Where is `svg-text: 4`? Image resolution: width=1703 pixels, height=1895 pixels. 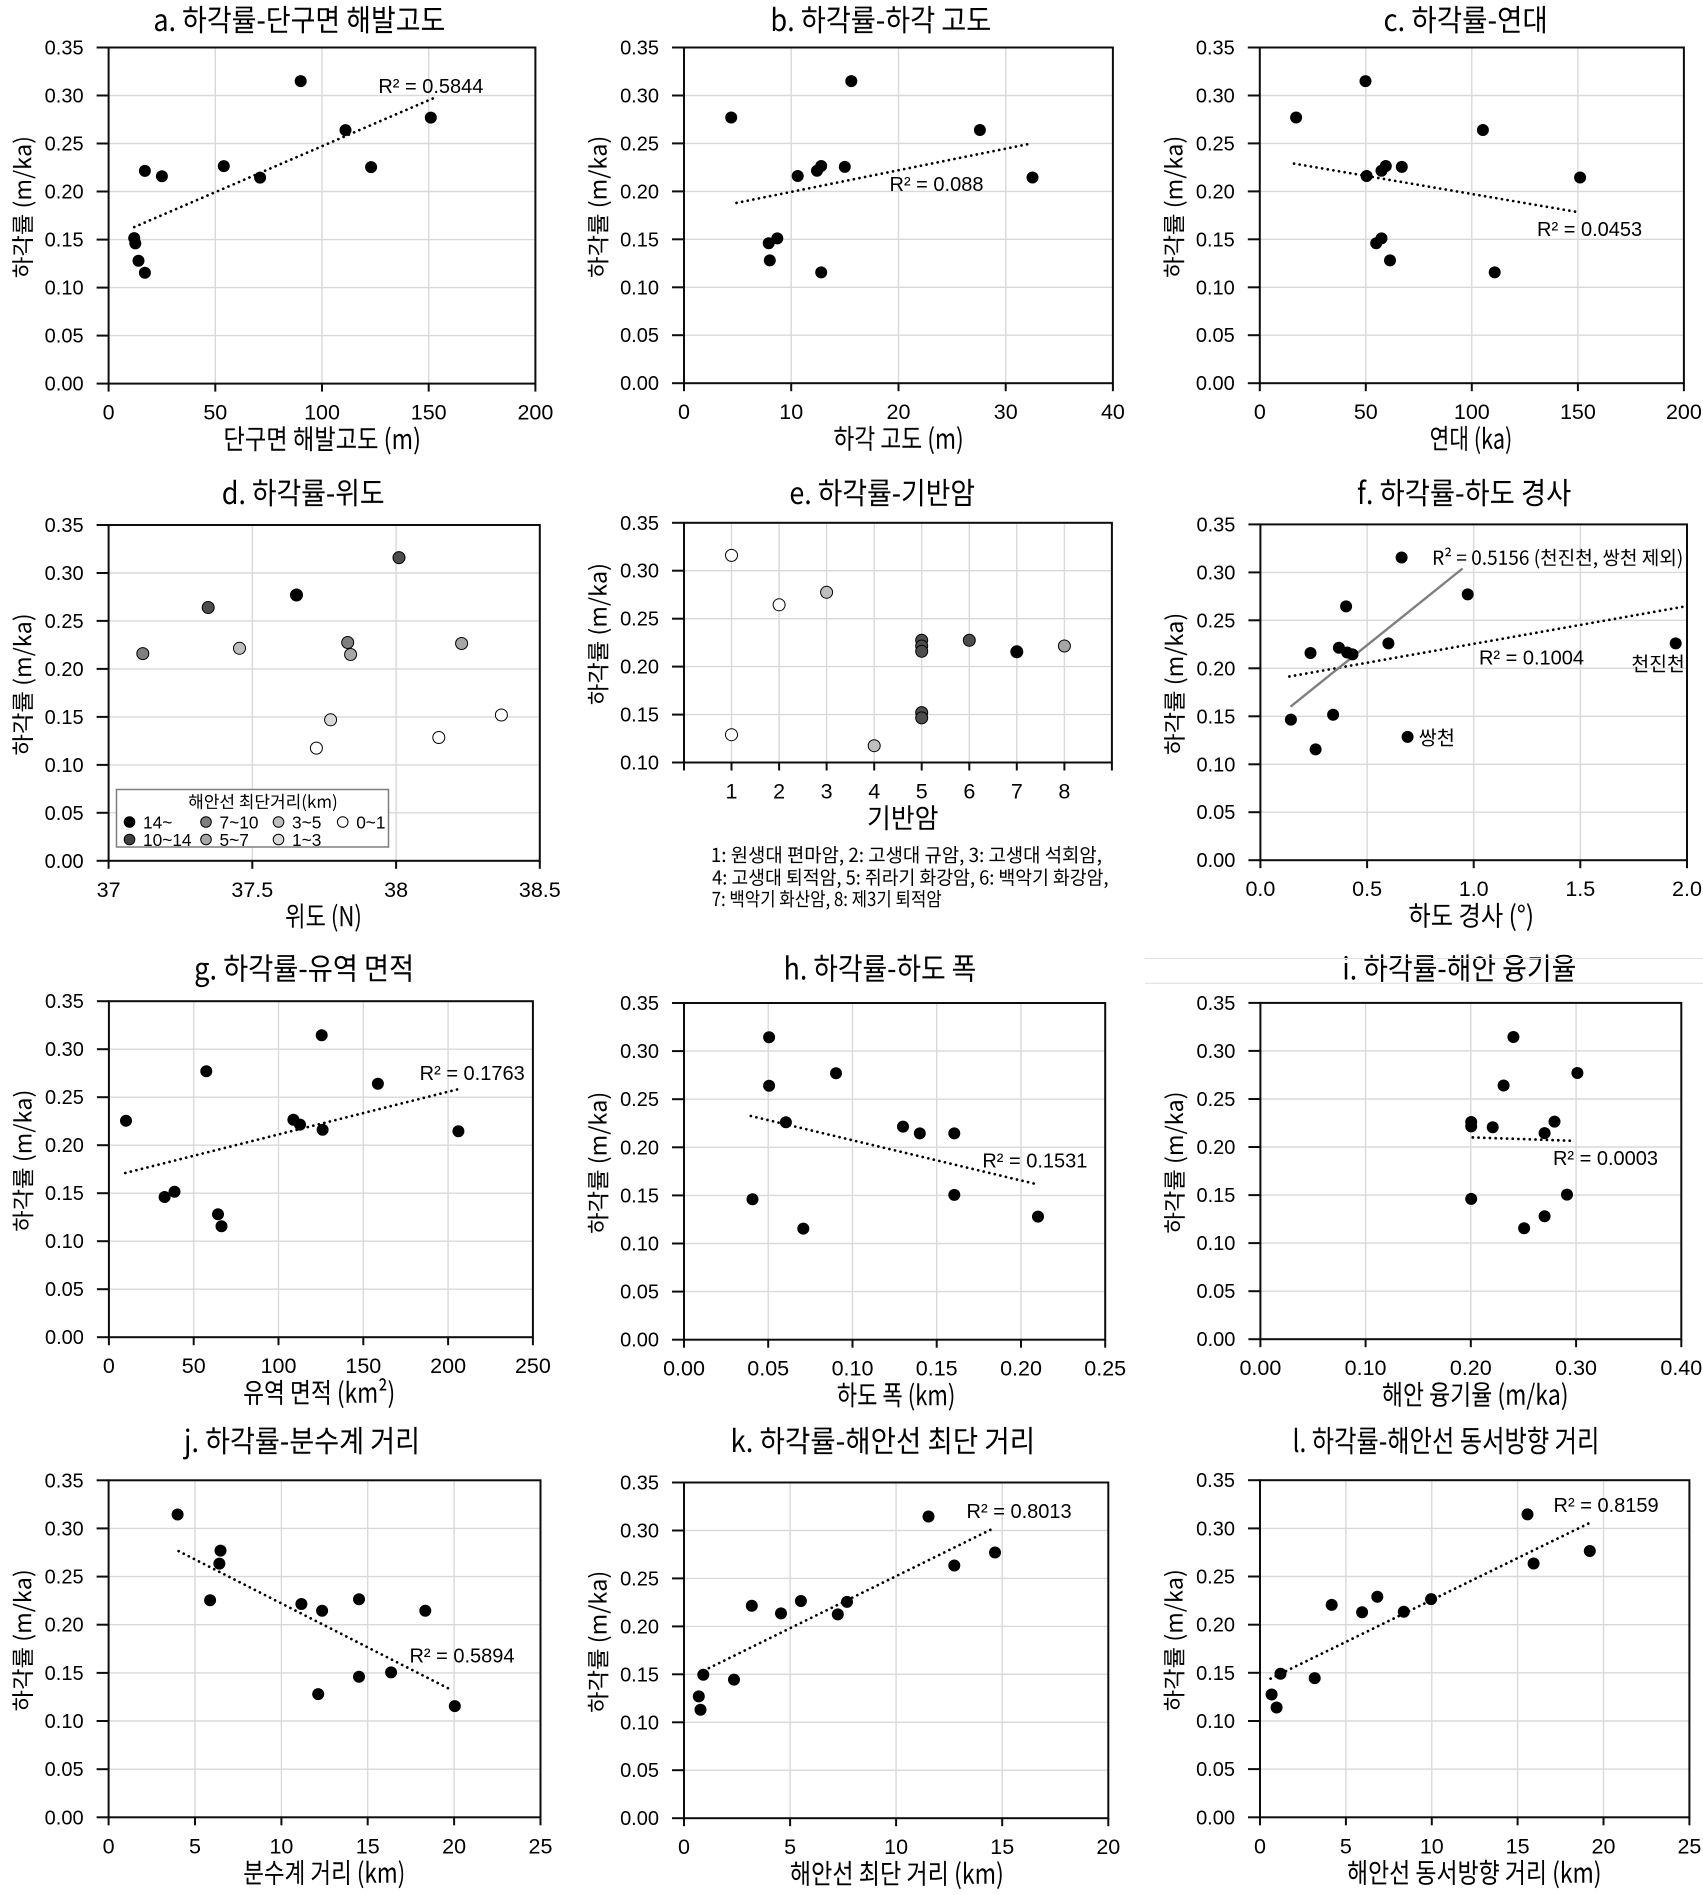 svg-text: 4 is located at coordinates (874, 792).